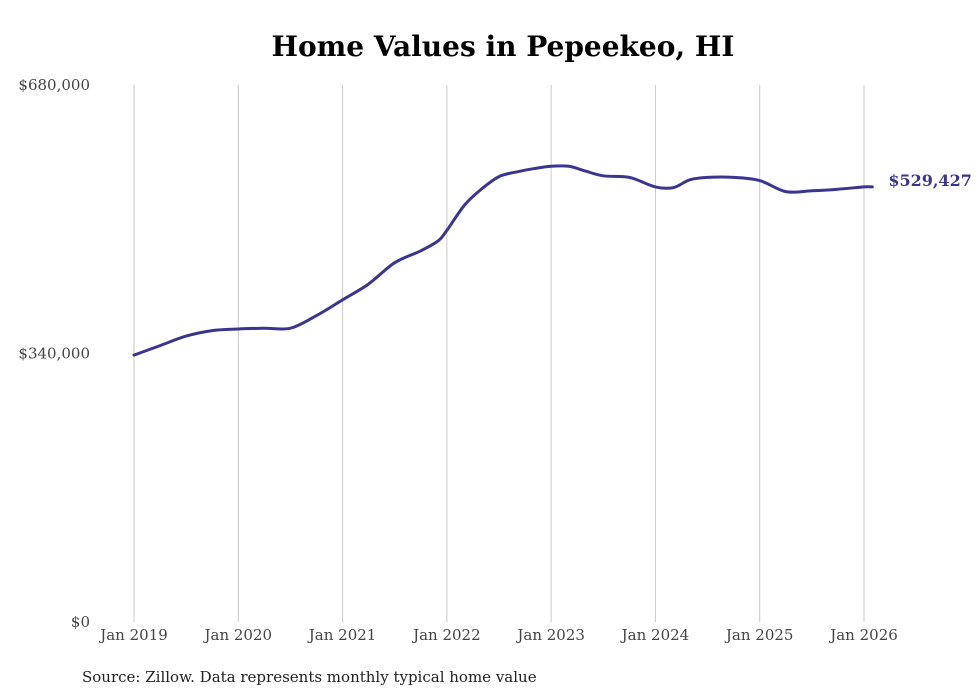 The width and height of the screenshot is (980, 699). Describe the element at coordinates (655, 635) in the screenshot. I see `x-tick-label-5: Jan 2024` at that location.